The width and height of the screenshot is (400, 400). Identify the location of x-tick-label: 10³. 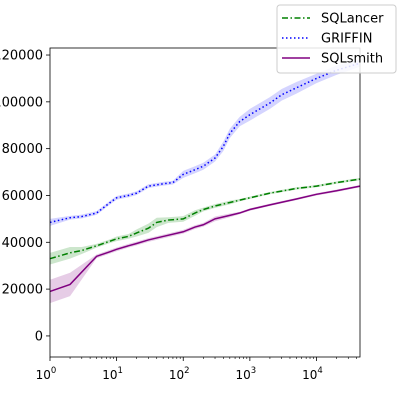
(246, 374).